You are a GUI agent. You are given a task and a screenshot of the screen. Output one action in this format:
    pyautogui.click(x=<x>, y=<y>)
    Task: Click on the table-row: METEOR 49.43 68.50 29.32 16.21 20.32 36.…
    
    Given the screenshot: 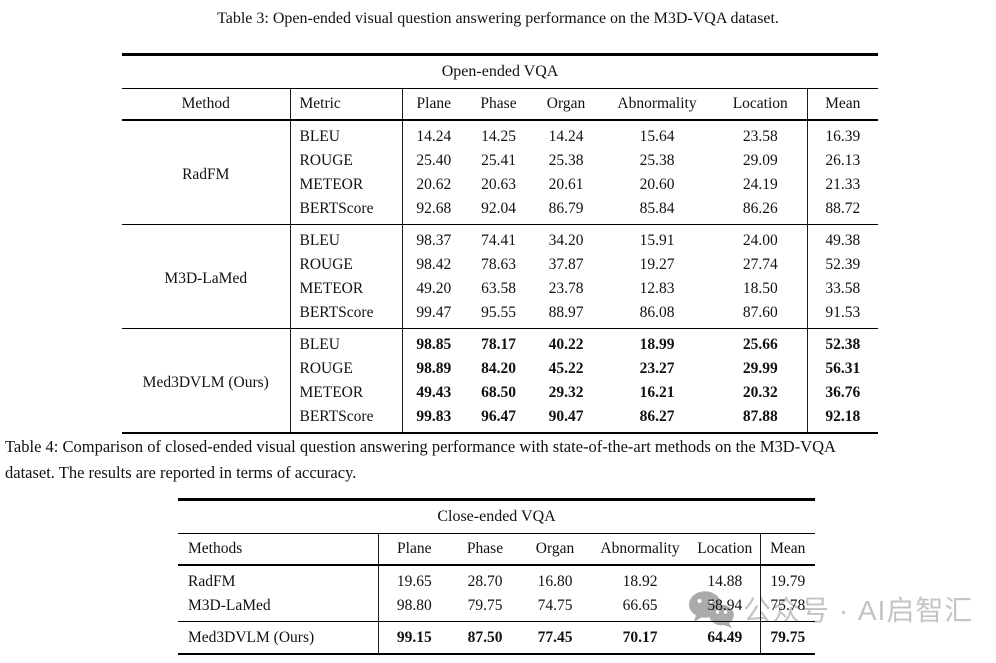 What is the action you would take?
    pyautogui.click(x=500, y=392)
    